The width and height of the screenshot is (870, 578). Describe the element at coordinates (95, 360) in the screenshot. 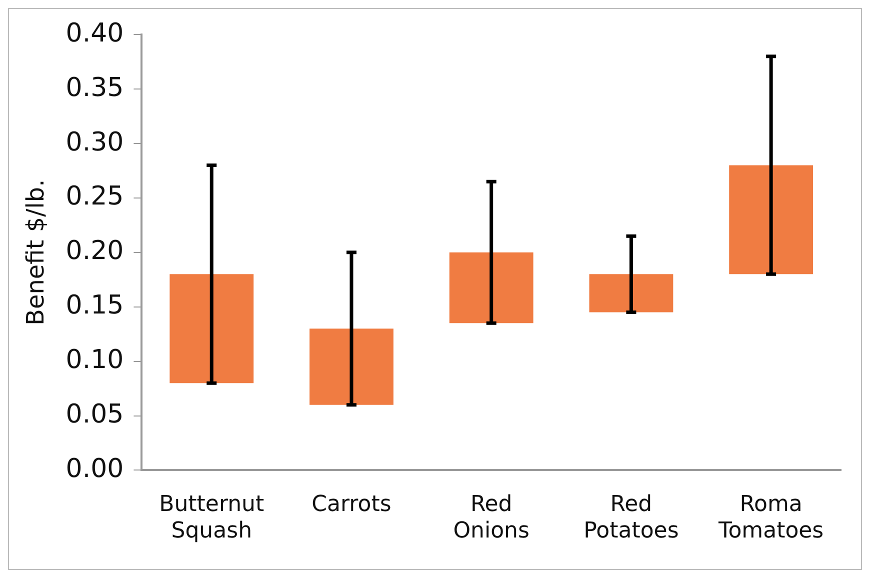

I see `y-tick-label: 0.10` at that location.